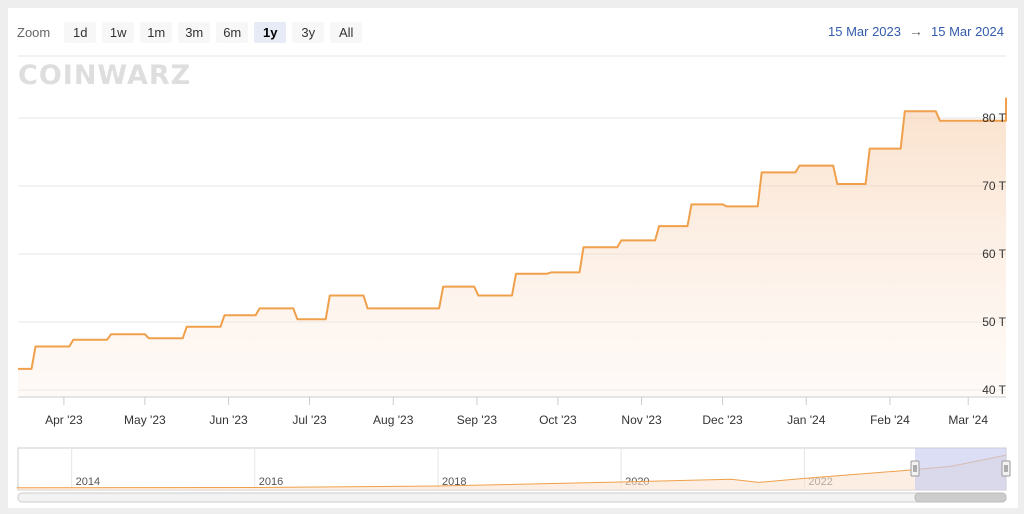  What do you see at coordinates (915, 468) in the screenshot?
I see `navigator-left-handle` at bounding box center [915, 468].